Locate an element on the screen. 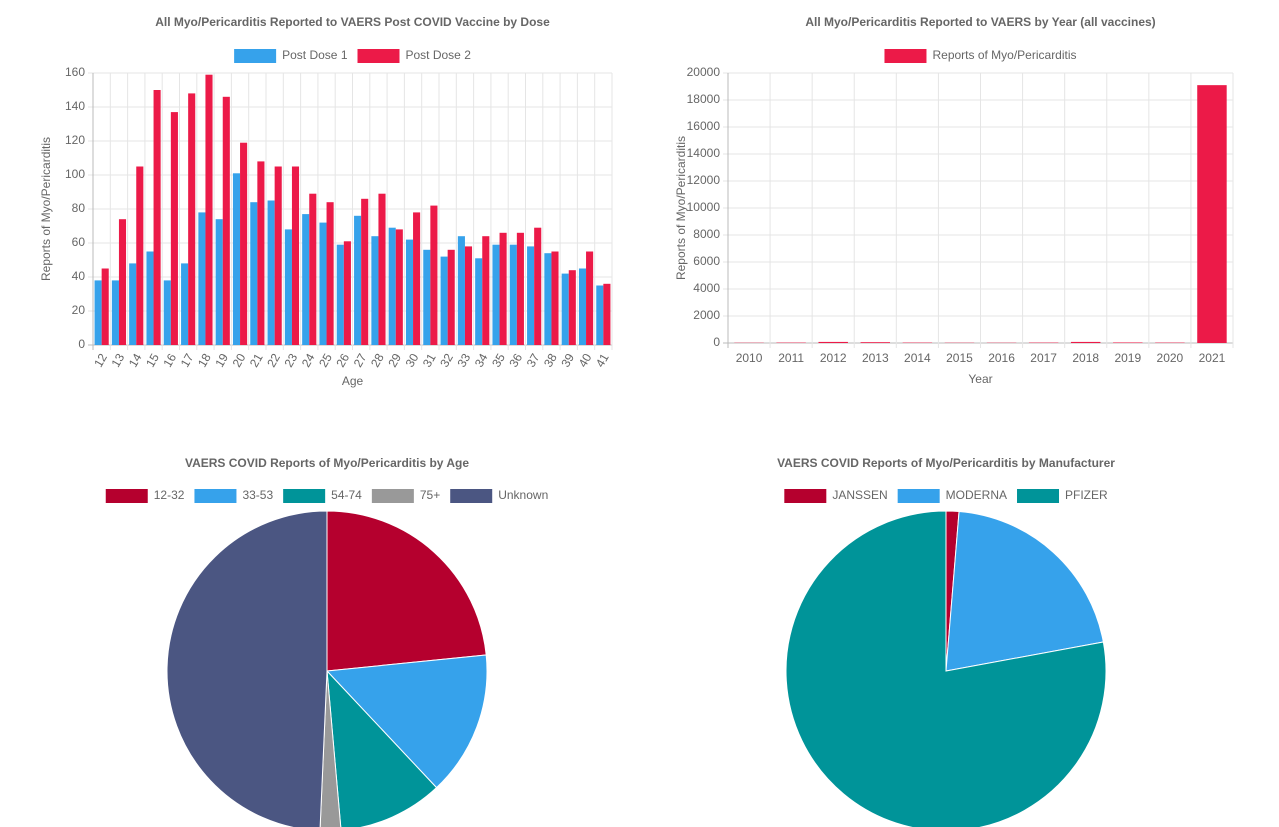 The image size is (1279, 827). y-tick-label: 12000 is located at coordinates (704, 180).